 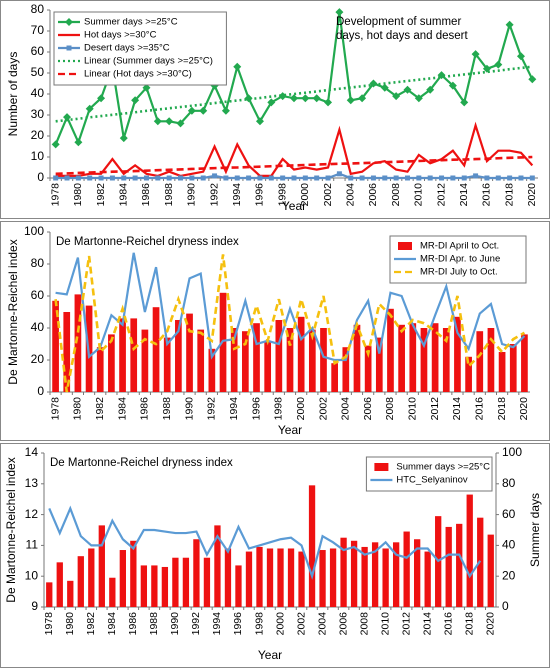 I want to click on x-tick-label: 1988, so click(x=167, y=409).